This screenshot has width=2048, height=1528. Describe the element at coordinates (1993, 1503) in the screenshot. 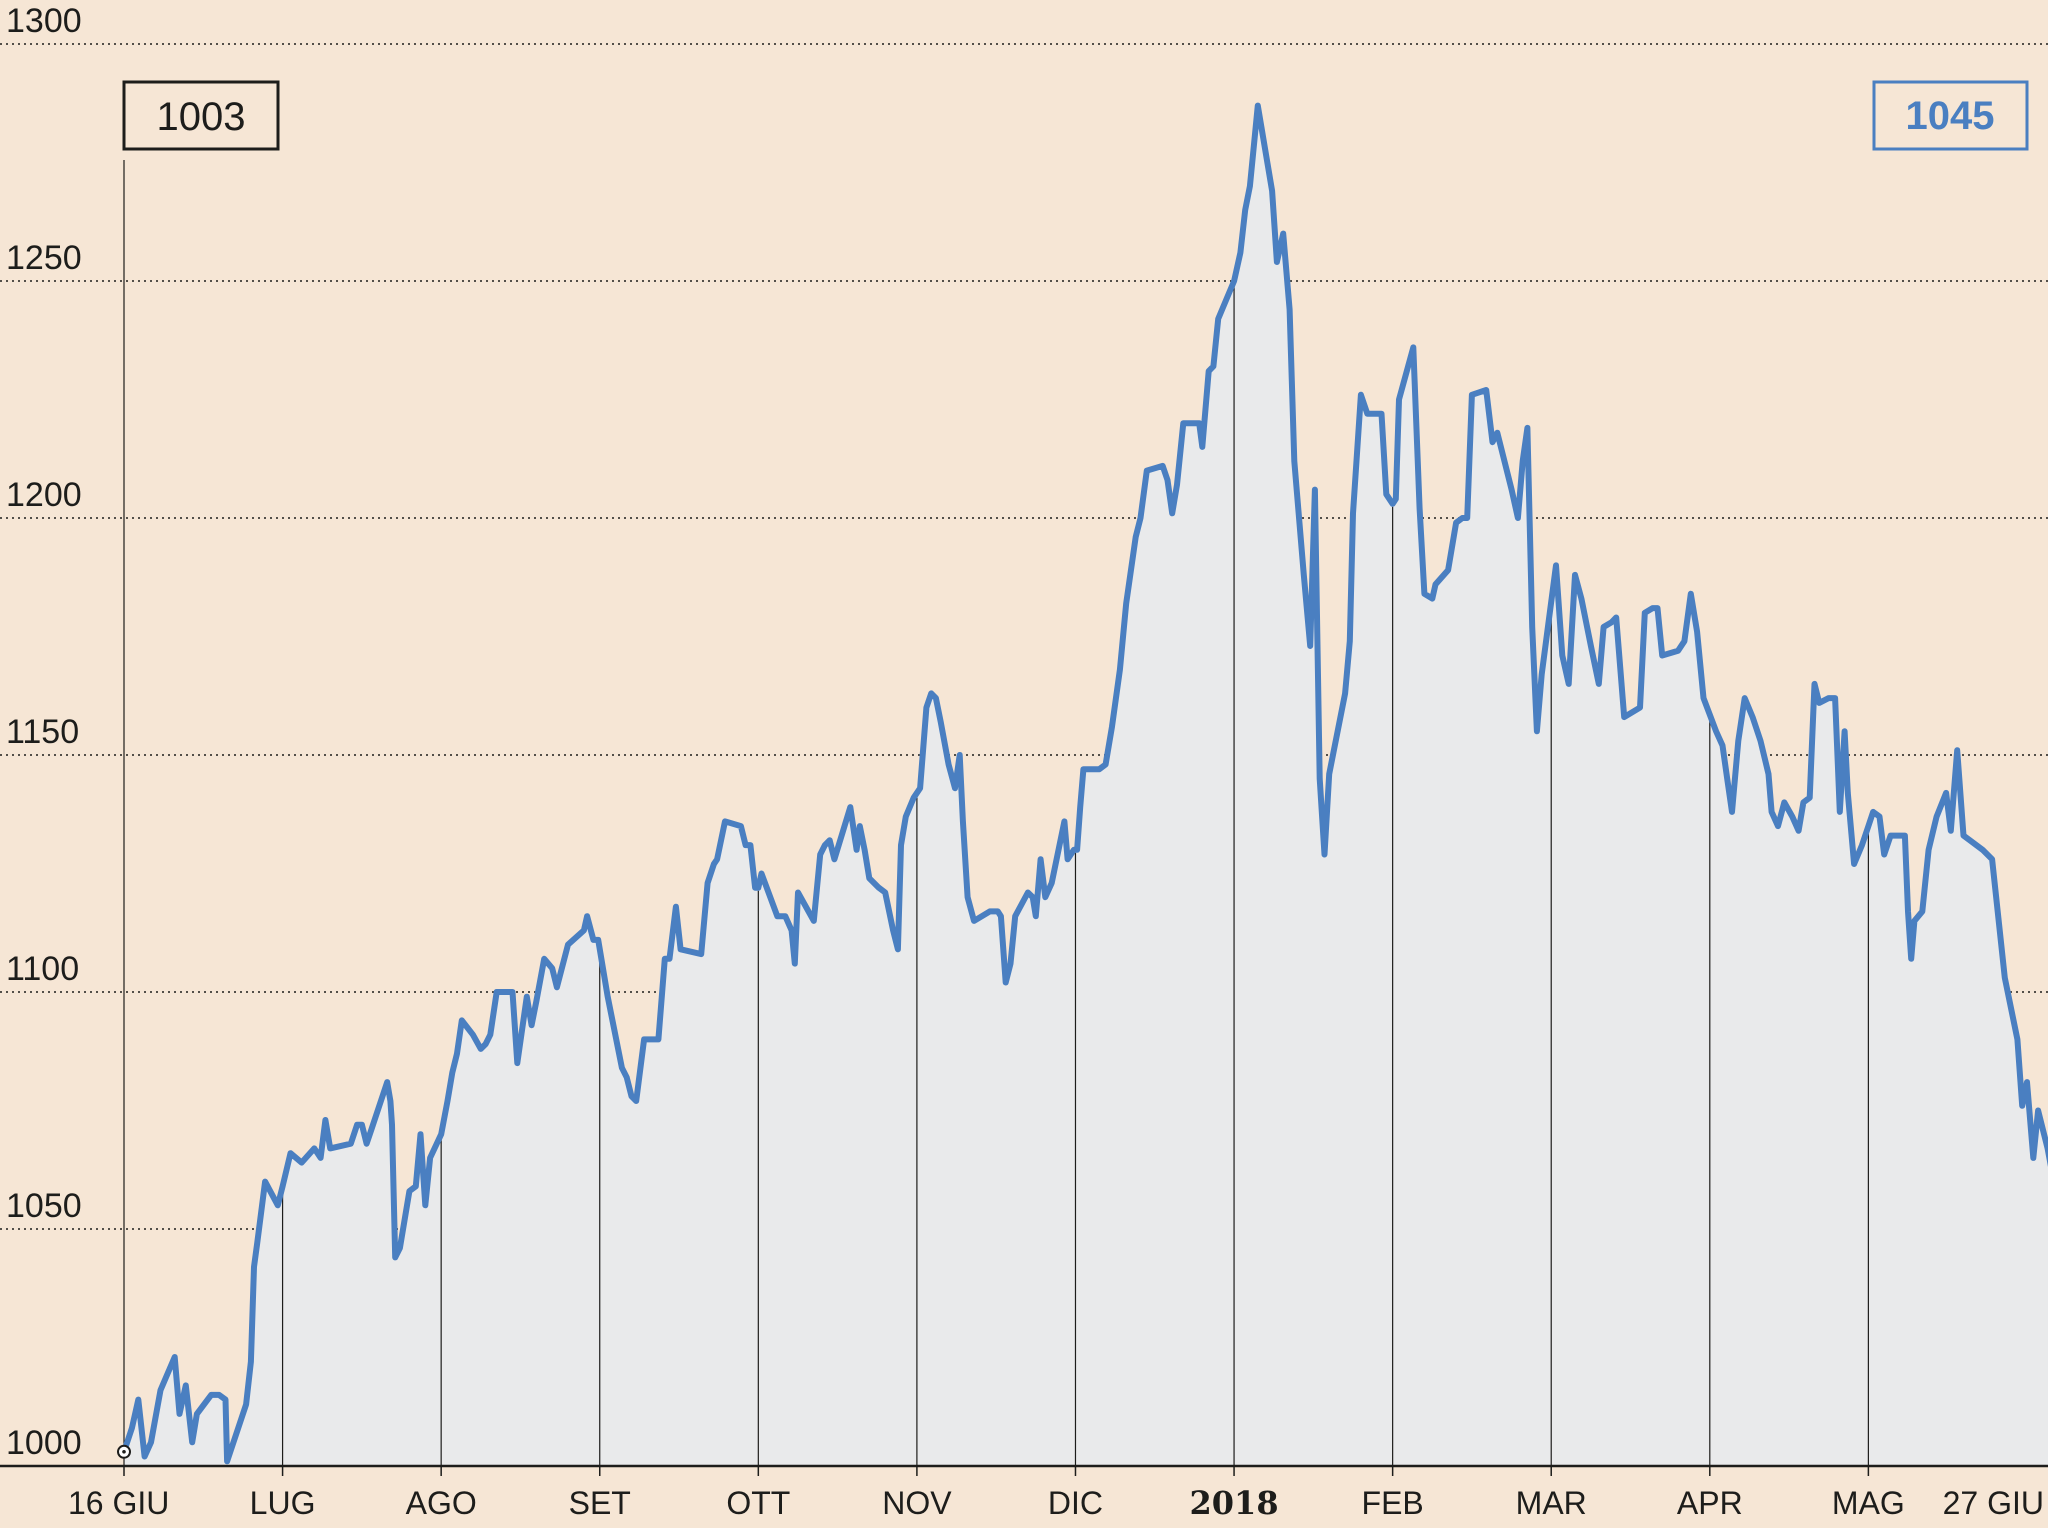

I see `x-tick-label-27-giu: 27 GIU` at that location.